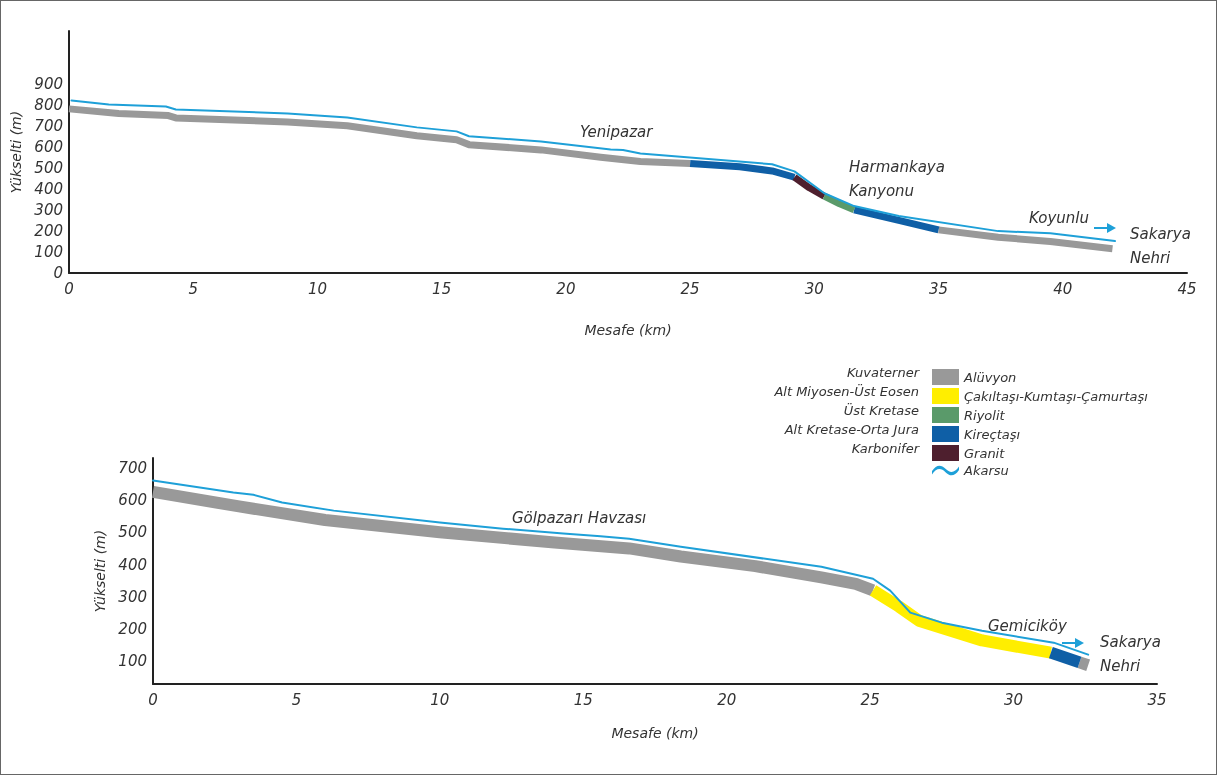  Describe the element at coordinates (846, 390) in the screenshot. I see `text: Alt Miyosen-Üst Eosen` at that location.